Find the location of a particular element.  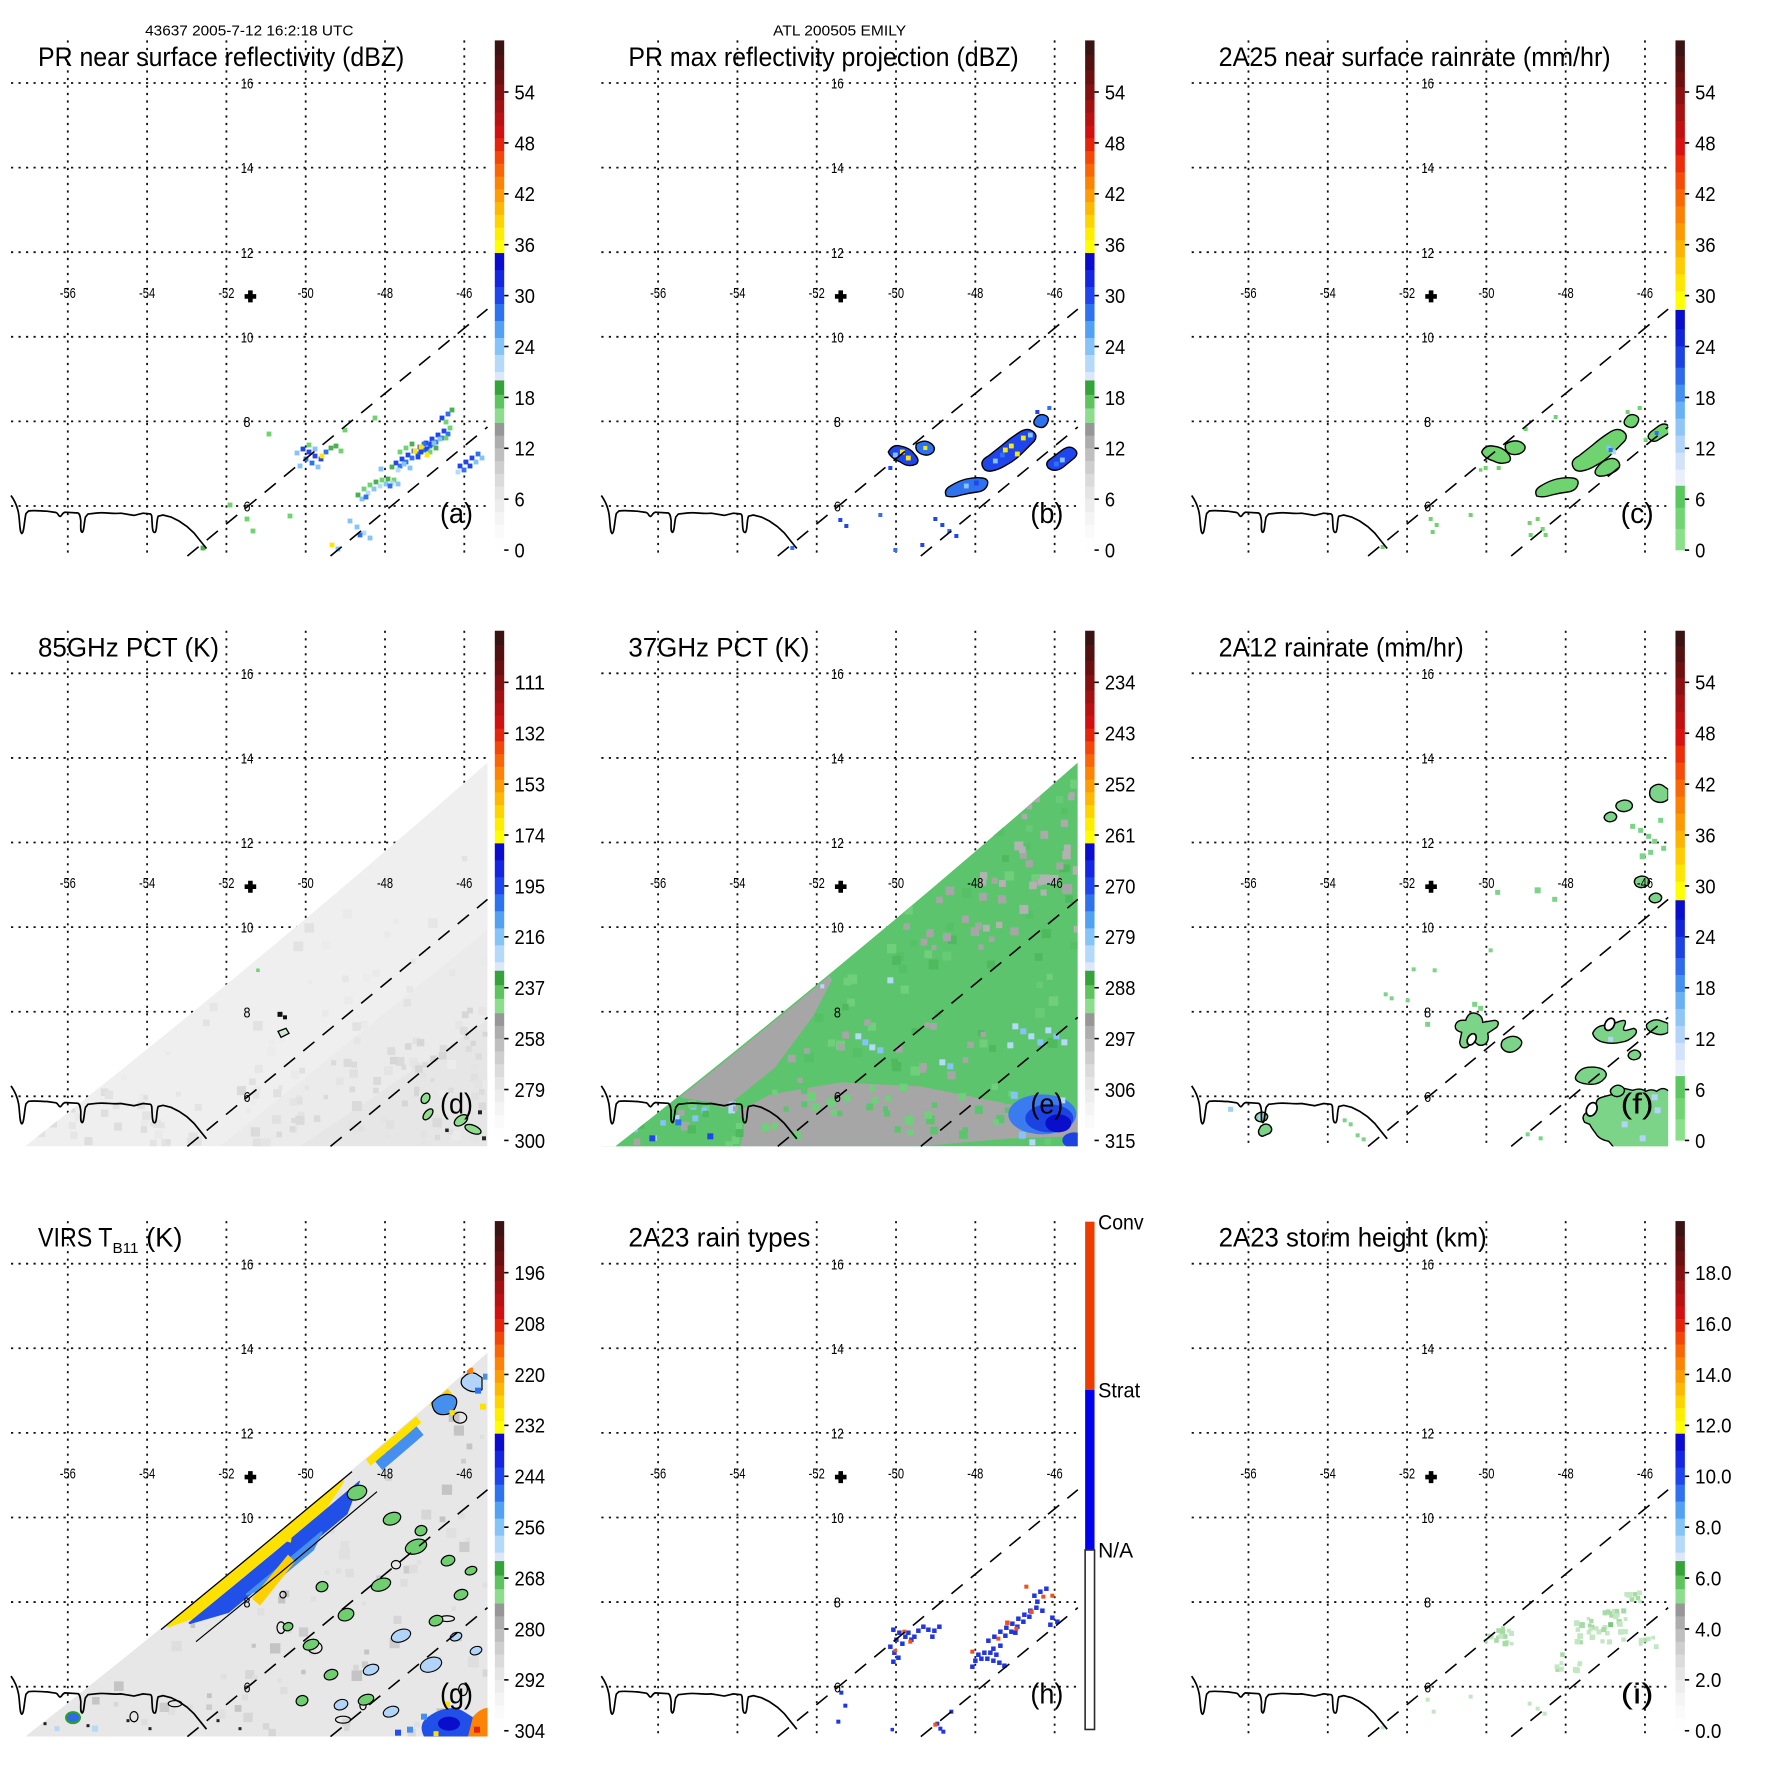

svg-text: 4.0 is located at coordinates (1708, 1629).